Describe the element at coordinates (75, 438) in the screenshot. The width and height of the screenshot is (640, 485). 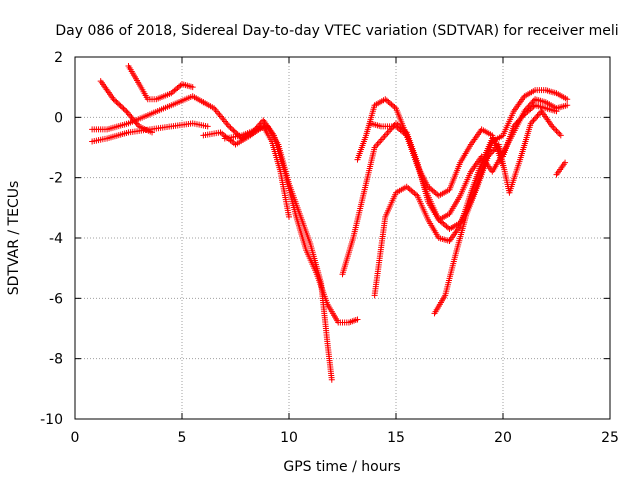
I see `x-tick-label: 0` at that location.